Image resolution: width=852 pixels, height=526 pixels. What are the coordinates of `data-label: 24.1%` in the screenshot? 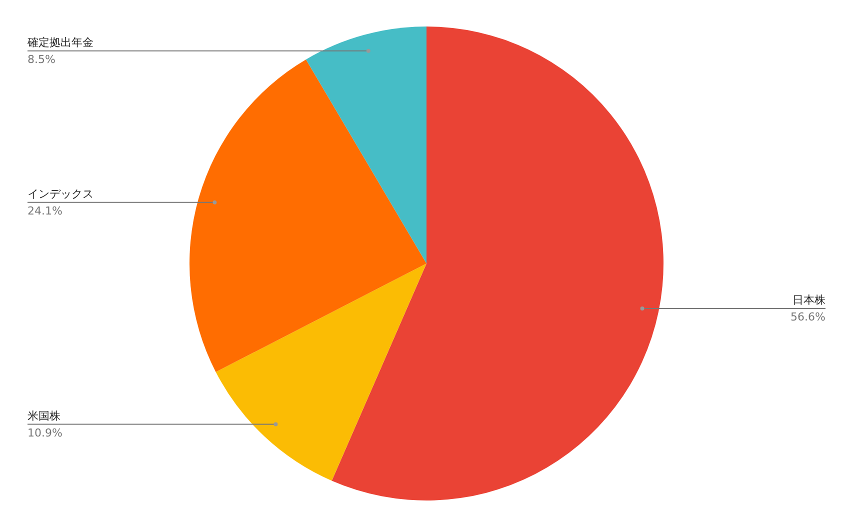 It's located at (45, 211).